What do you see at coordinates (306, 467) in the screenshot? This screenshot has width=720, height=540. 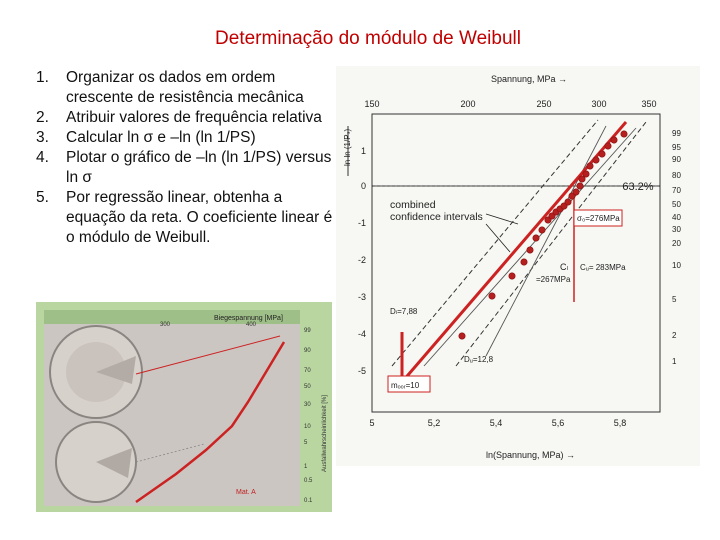 I see `fracture-right-tick: 1` at bounding box center [306, 467].